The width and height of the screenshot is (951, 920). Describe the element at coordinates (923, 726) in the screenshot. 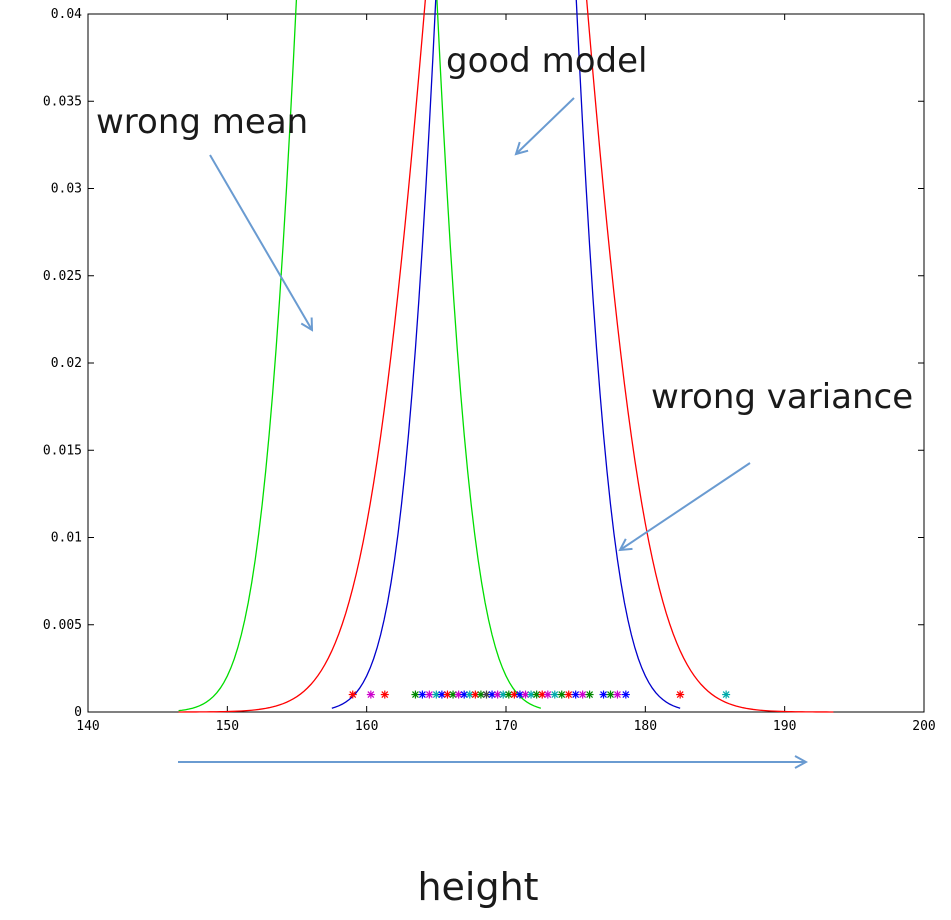

I see `x-tick-label: 200` at that location.